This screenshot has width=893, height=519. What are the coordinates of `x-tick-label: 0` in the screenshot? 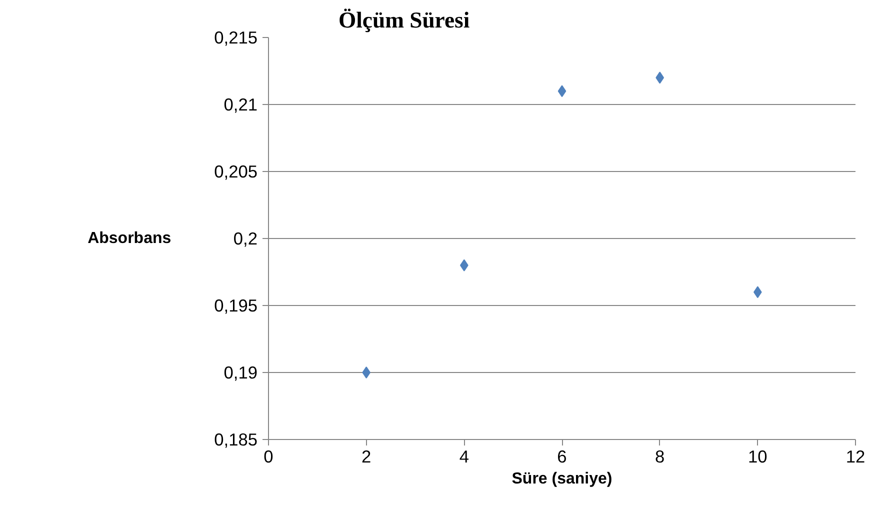 It's located at (269, 456).